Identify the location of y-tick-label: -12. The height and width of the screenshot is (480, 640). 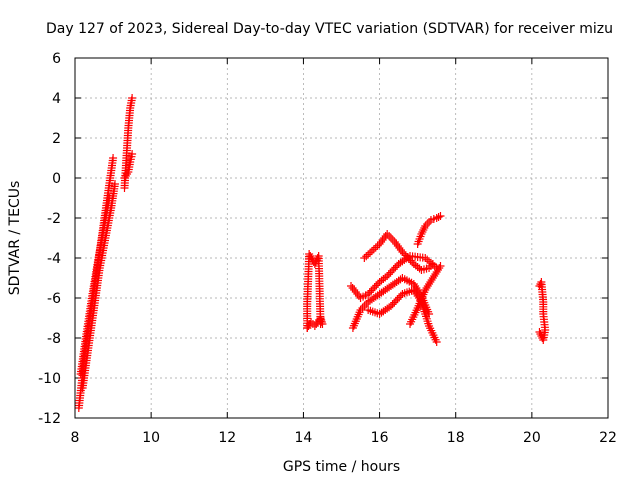
(49, 419).